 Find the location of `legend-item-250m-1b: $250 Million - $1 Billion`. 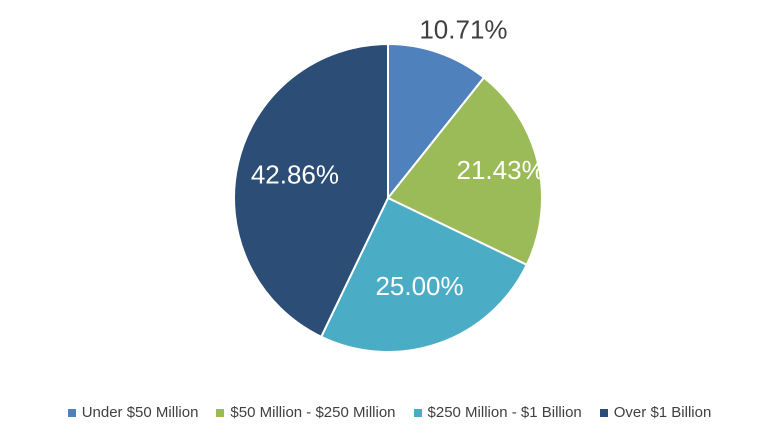

legend-item-250m-1b: $250 Million - $1 Billion is located at coordinates (497, 412).